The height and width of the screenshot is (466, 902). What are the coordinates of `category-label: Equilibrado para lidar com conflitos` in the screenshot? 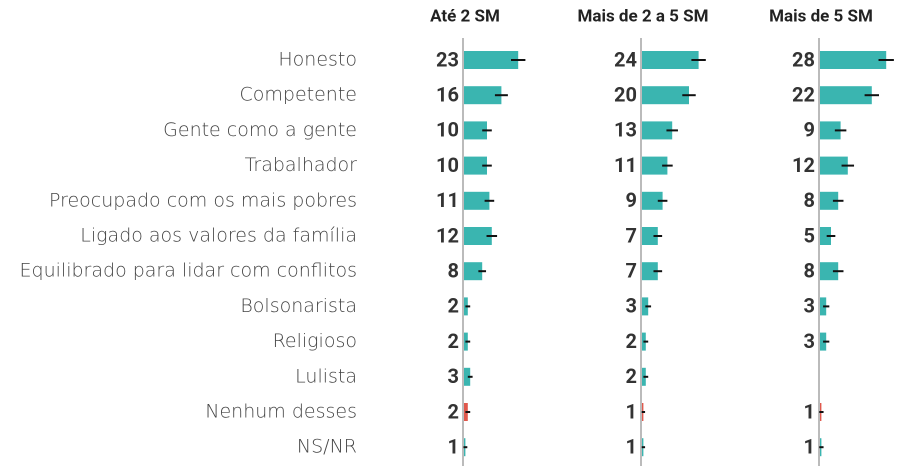 It's located at (188, 271).